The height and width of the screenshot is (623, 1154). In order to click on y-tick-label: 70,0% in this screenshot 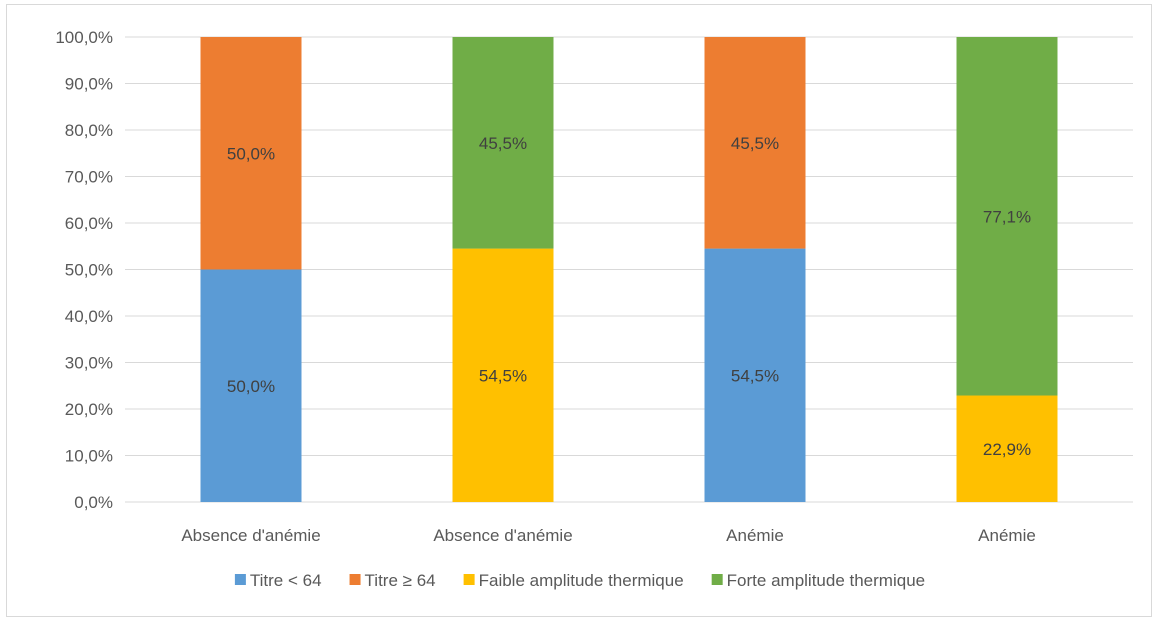, I will do `click(89, 177)`.